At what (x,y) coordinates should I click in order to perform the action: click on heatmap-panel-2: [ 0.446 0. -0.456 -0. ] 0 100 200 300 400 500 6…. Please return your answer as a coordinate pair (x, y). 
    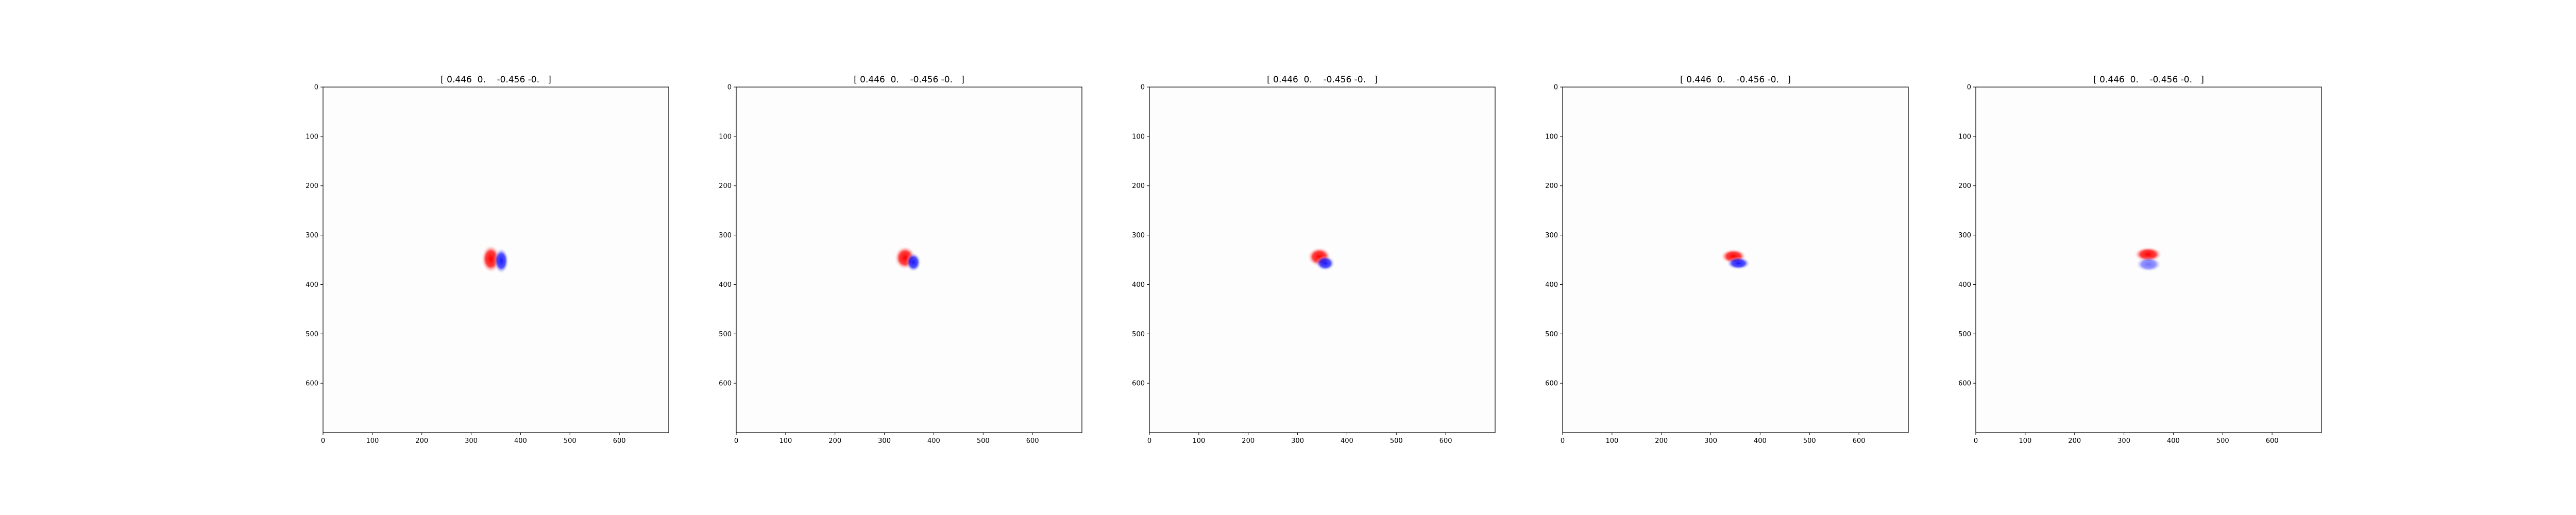
    Looking at the image, I should click on (900, 260).